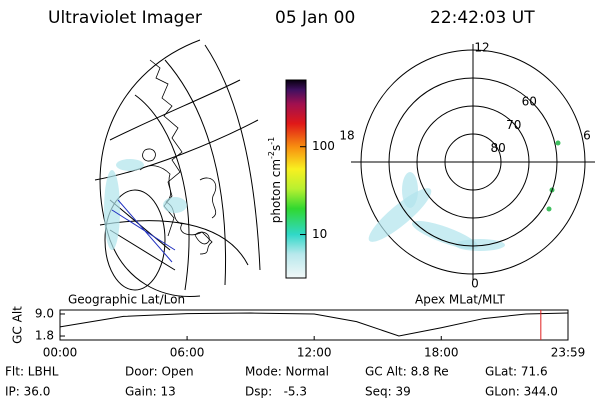 This screenshot has height=400, width=600. I want to click on x-tick-label: 23:59, so click(568, 353).